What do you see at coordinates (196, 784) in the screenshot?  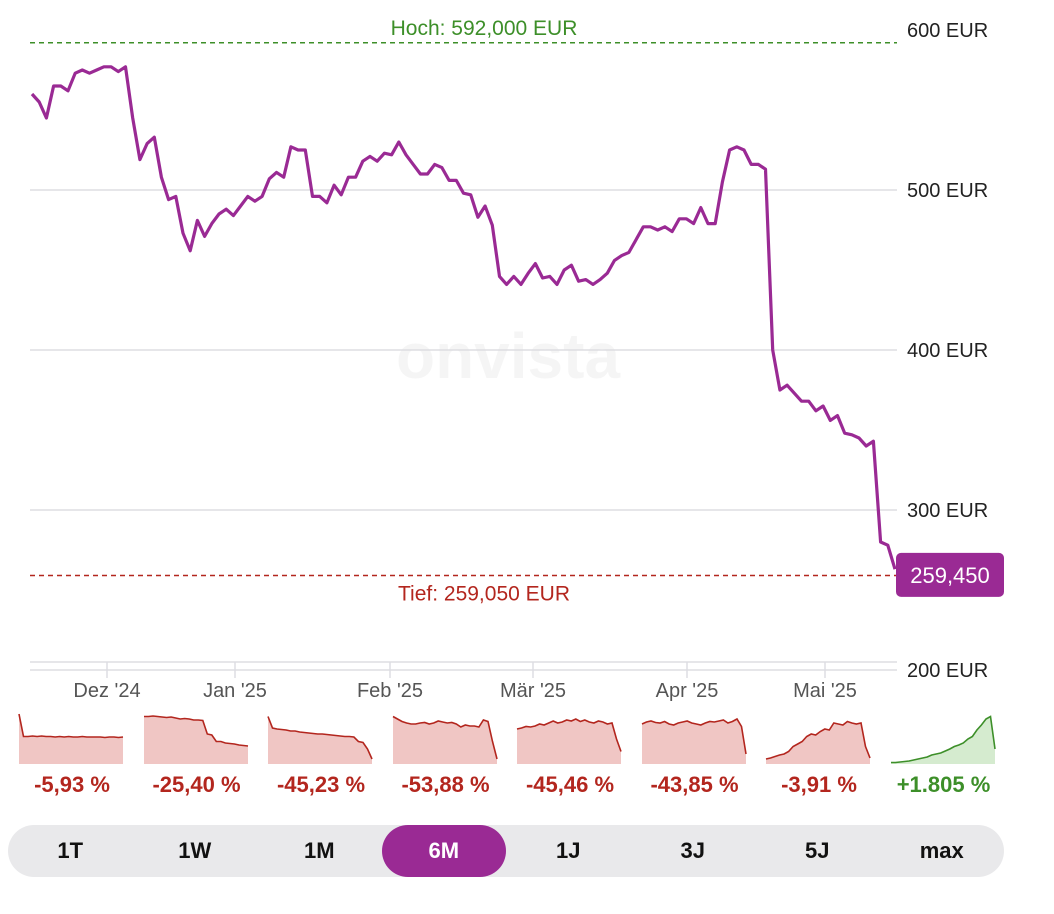 I see `performance-value: -25,40 %` at bounding box center [196, 784].